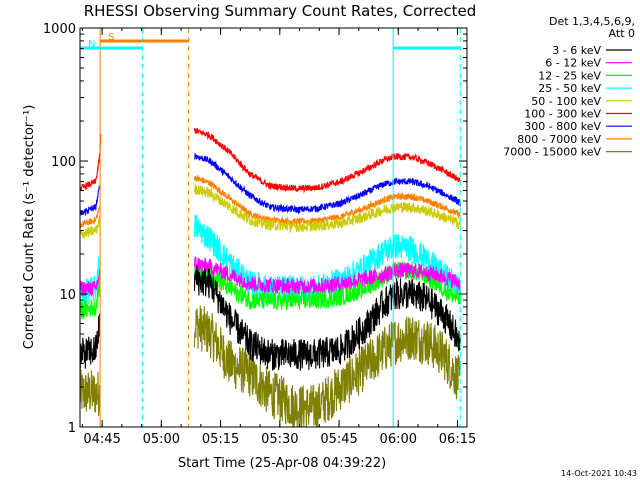 The image size is (640, 480). I want to click on legend-entry: 25 - 50 keV, so click(585, 88).